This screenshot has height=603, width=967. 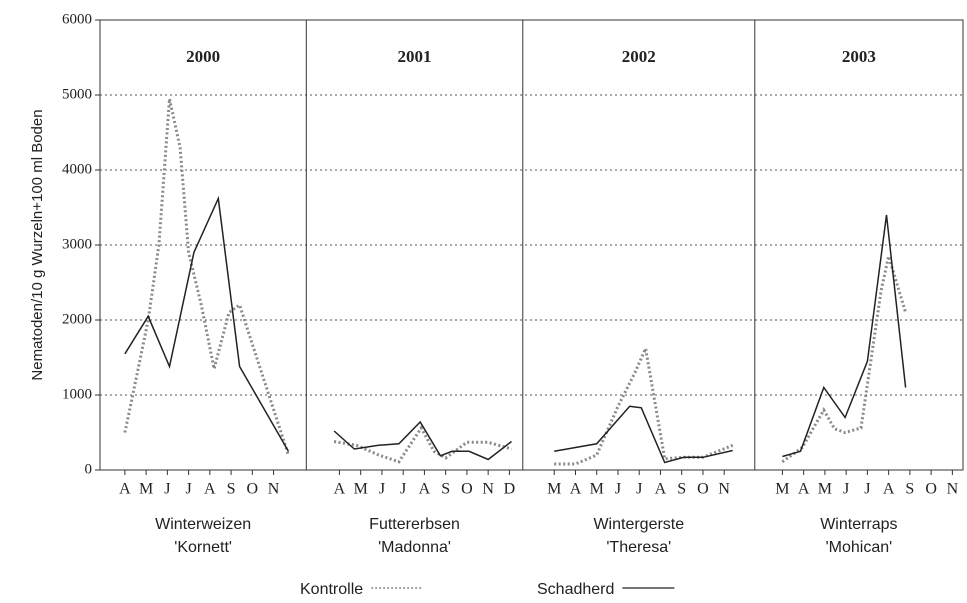 I want to click on y-tick-label: 2000, so click(x=77, y=319).